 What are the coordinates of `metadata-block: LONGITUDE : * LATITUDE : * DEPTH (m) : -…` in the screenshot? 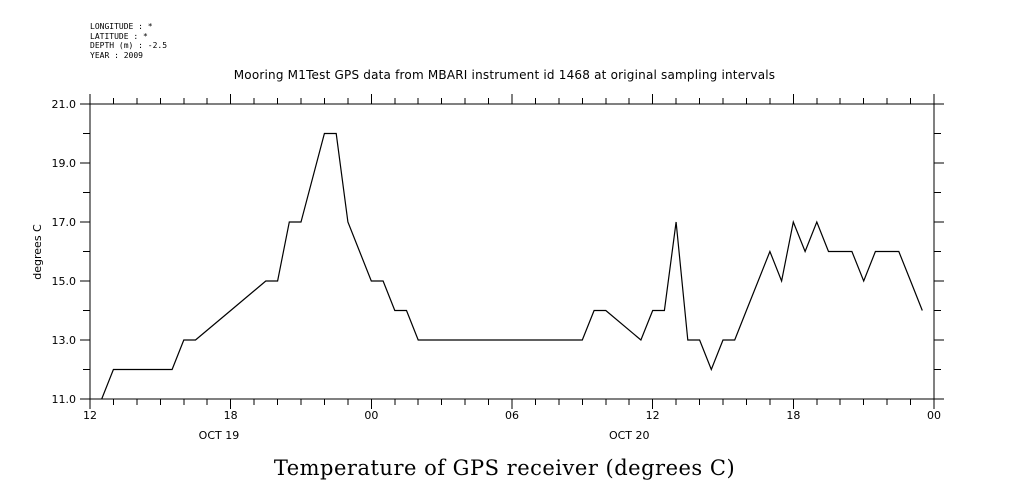 It's located at (128, 41).